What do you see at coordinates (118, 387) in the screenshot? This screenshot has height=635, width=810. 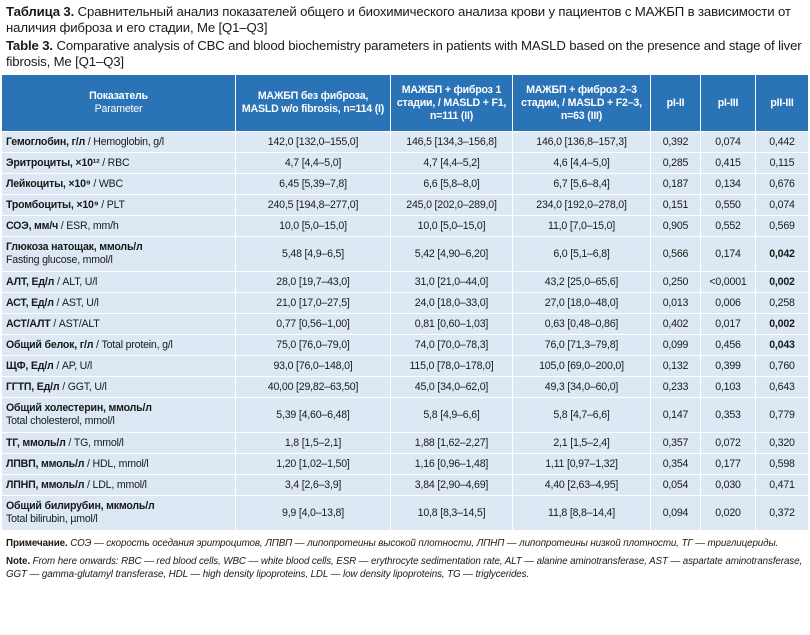 I see `parameter-cell: ГГТП, Ед/л / GGT, U/l` at bounding box center [118, 387].